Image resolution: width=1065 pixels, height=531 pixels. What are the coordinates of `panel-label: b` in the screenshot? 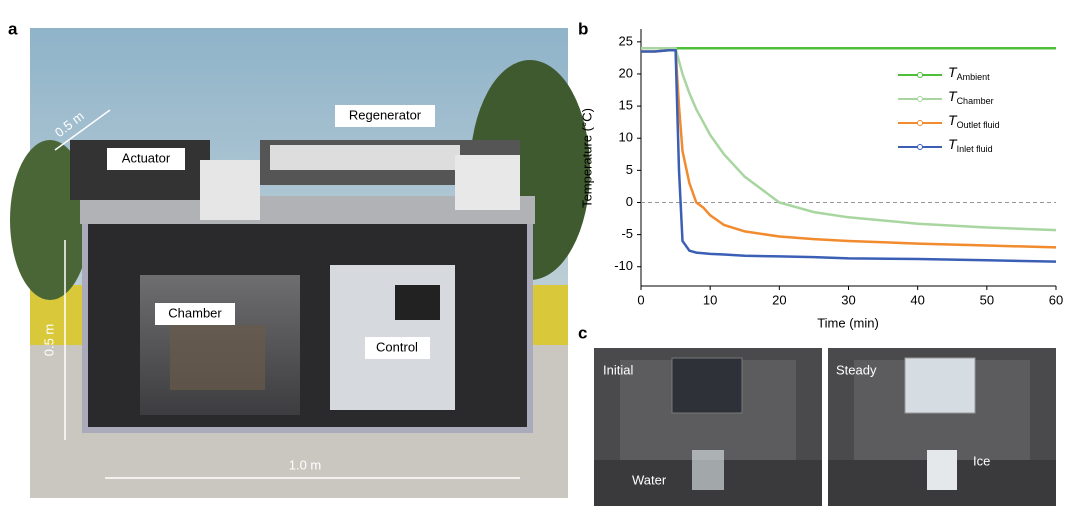 It's located at (583, 28).